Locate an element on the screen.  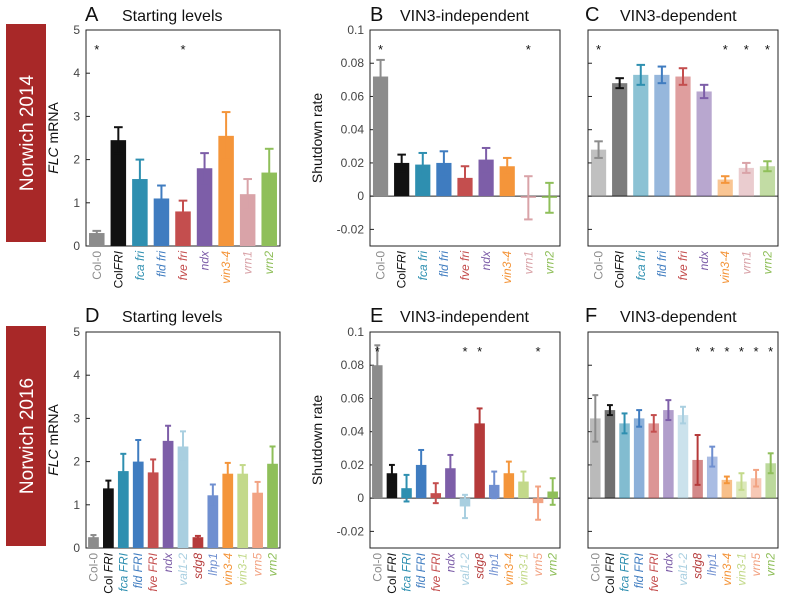
category-label: vin3-1 is located at coordinates (523, 569).